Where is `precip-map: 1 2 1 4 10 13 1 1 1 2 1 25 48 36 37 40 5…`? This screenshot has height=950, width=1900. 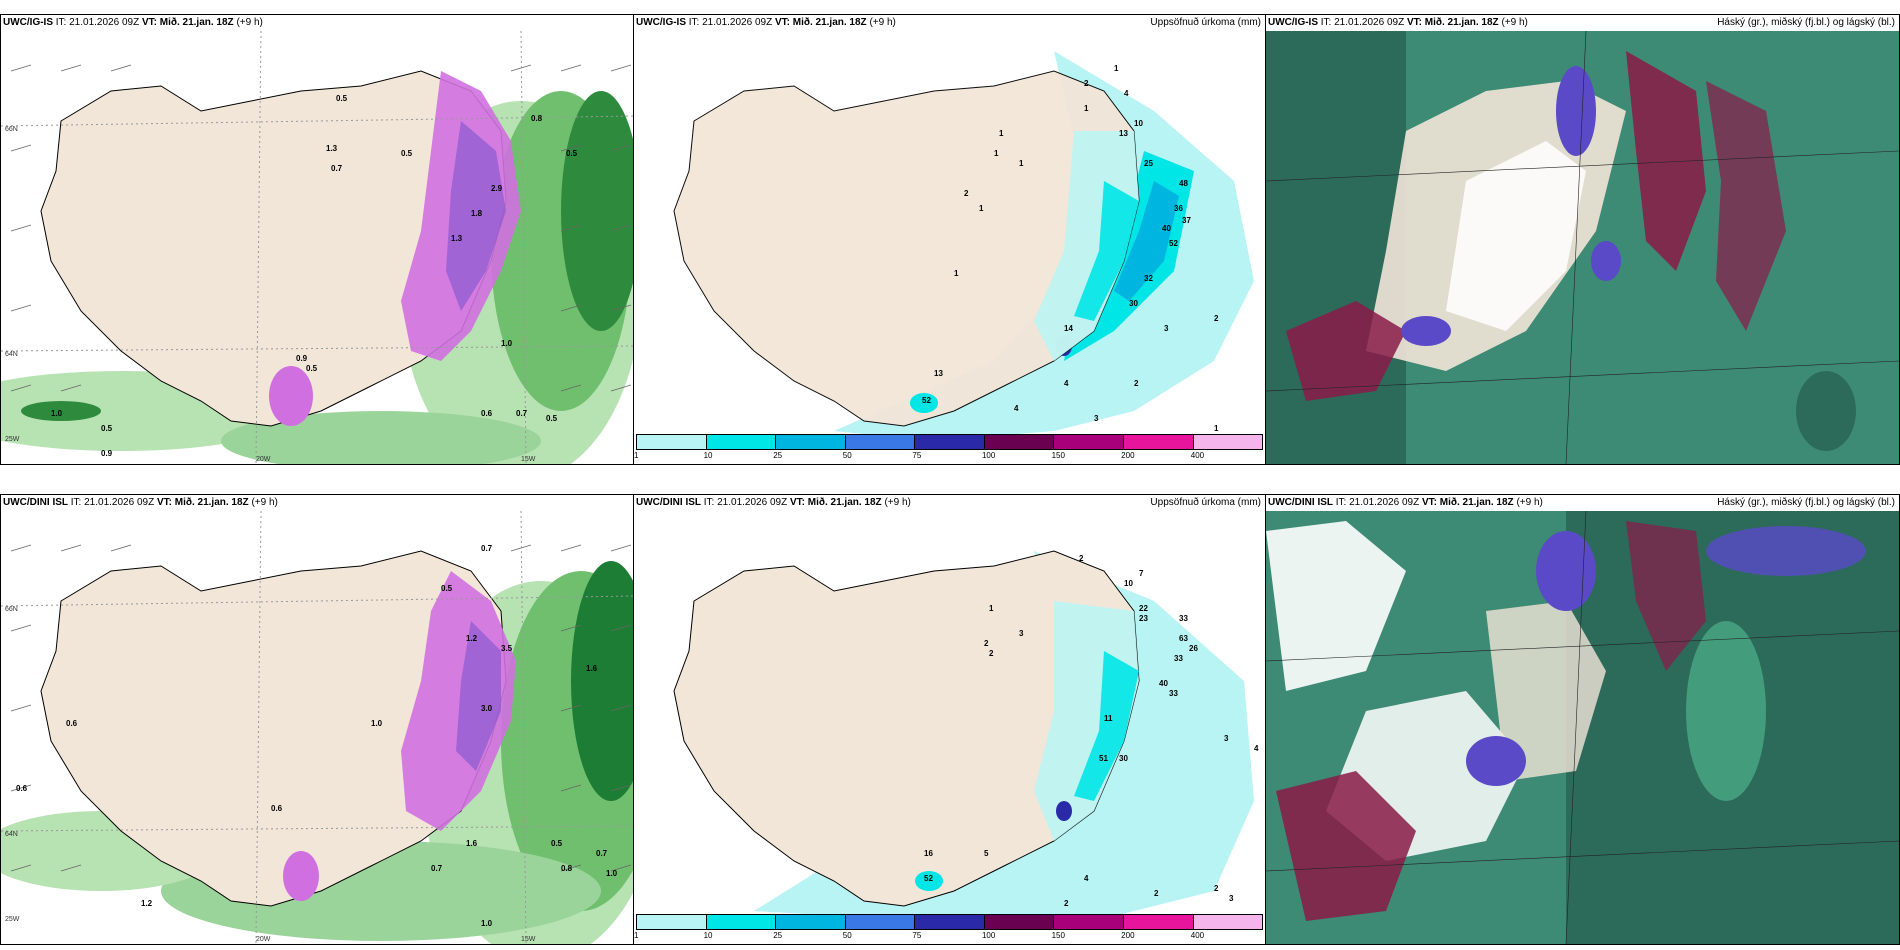
precip-map: 1 2 1 4 10 13 1 1 1 2 1 25 48 36 37 40 5… is located at coordinates (949, 232).